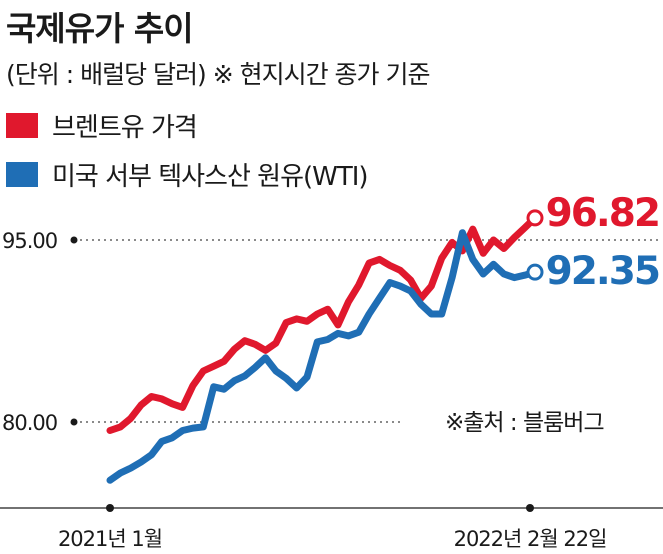  Describe the element at coordinates (602, 213) in the screenshot. I see `series-end-label: 96.82` at that location.